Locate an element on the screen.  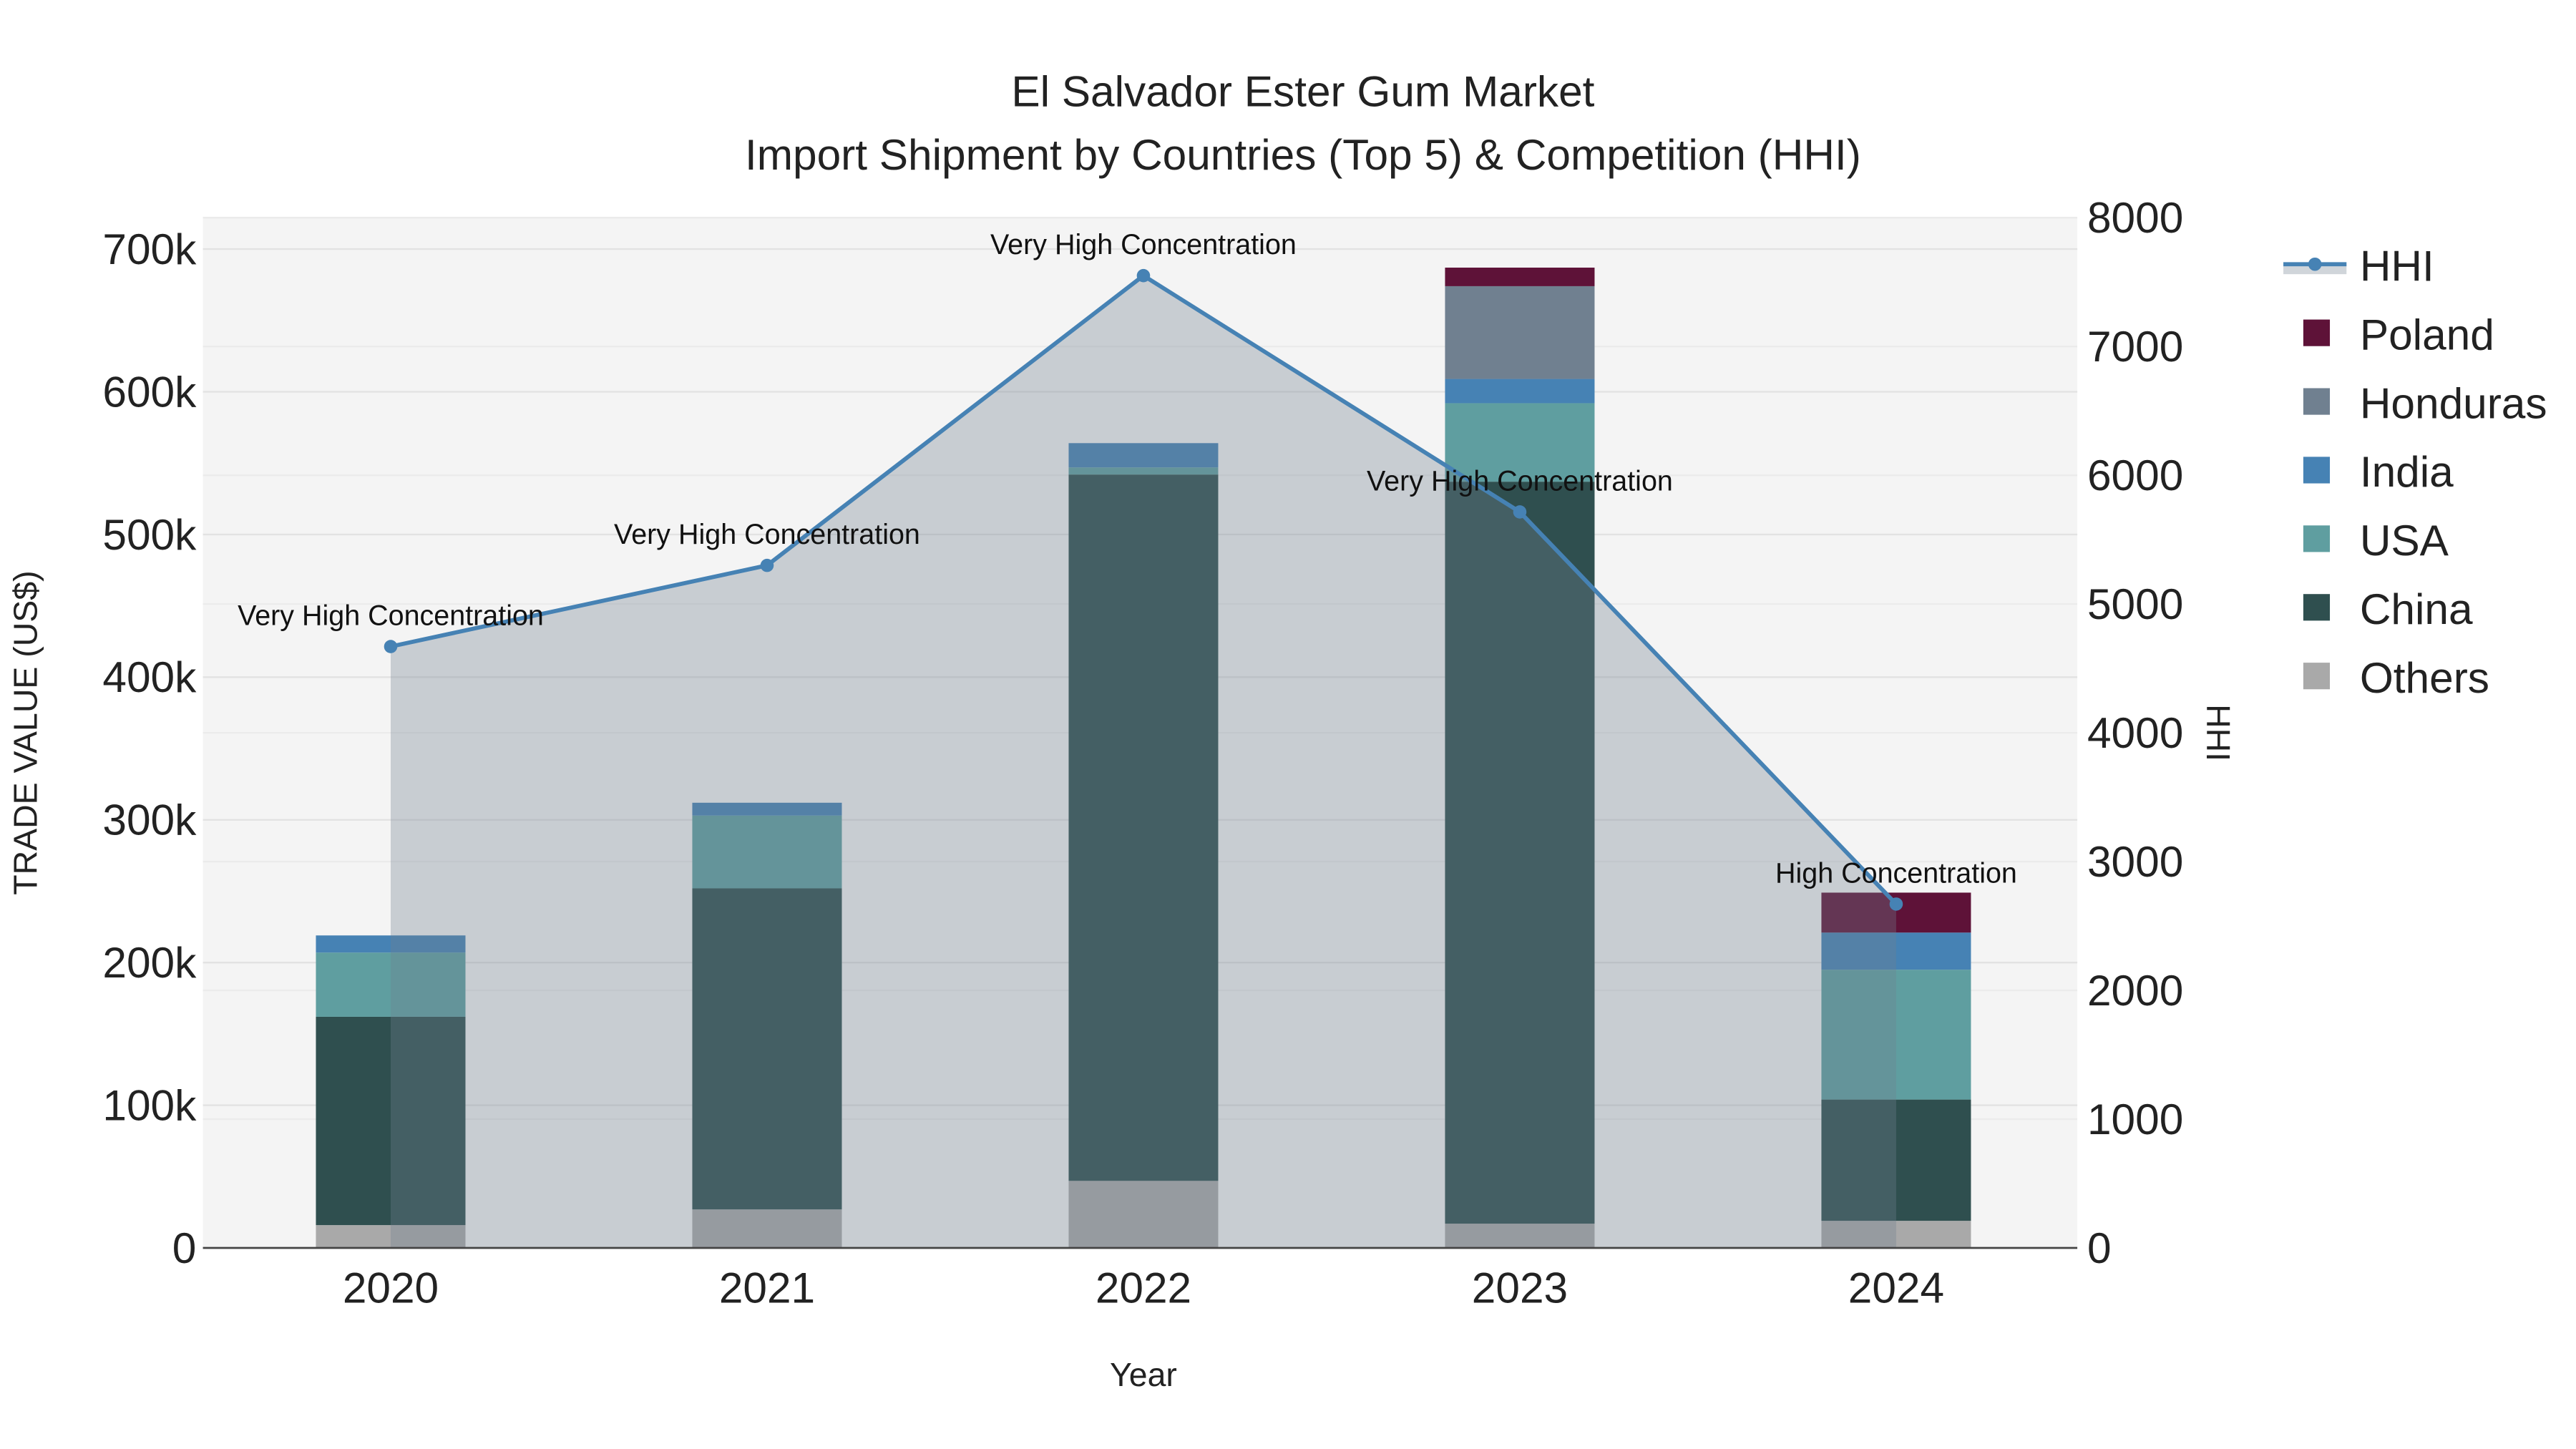
y2-tick-label: 0 is located at coordinates (2099, 1248).